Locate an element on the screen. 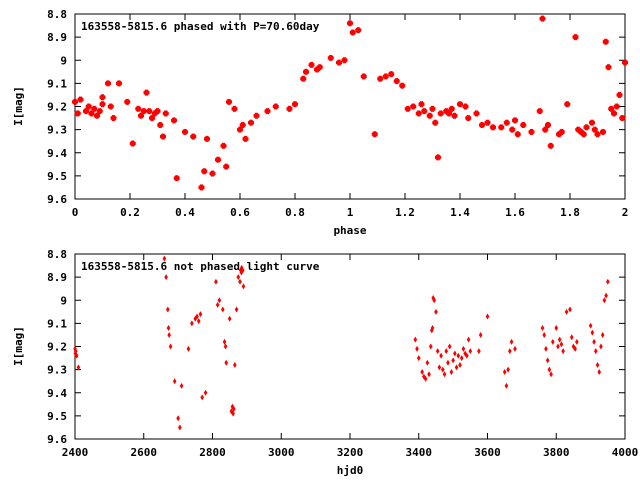  x-tick-label: 1 is located at coordinates (350, 212).